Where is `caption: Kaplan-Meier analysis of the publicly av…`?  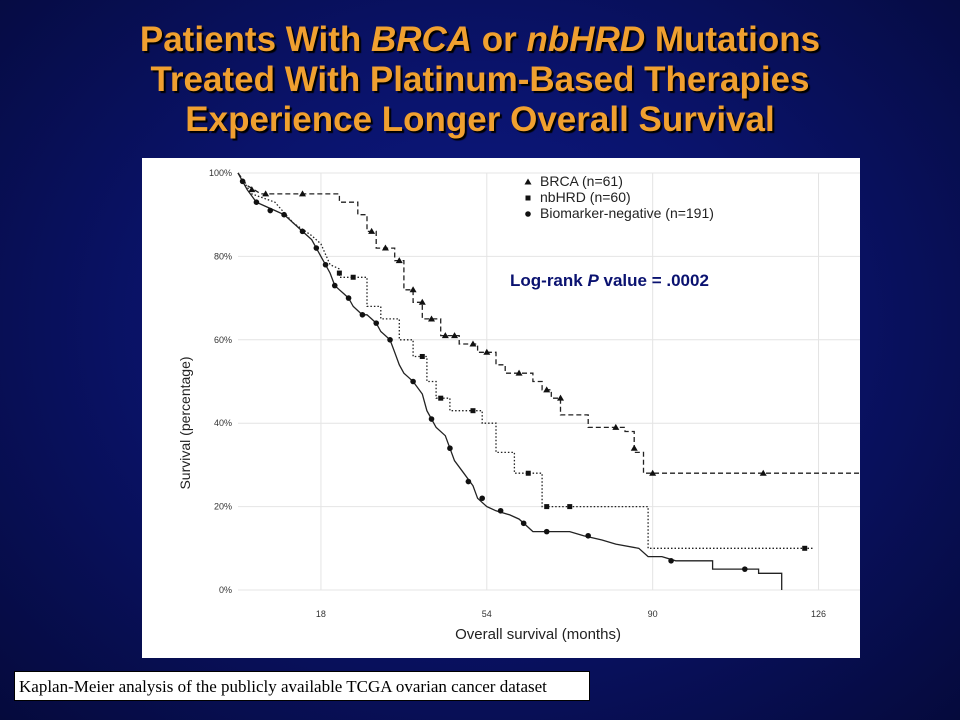 caption: Kaplan-Meier analysis of the publicly av… is located at coordinates (302, 686).